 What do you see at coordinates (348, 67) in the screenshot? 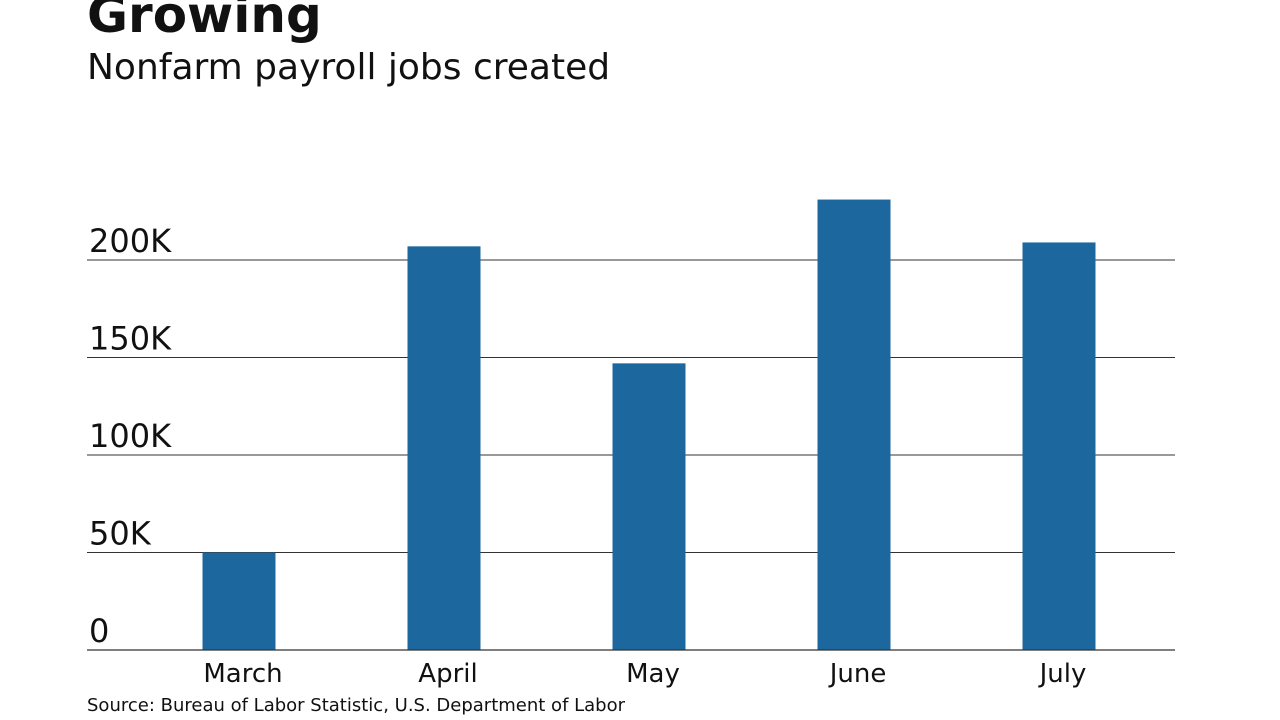
I see `chart-subtitle: Nonfarm payroll jobs created` at bounding box center [348, 67].